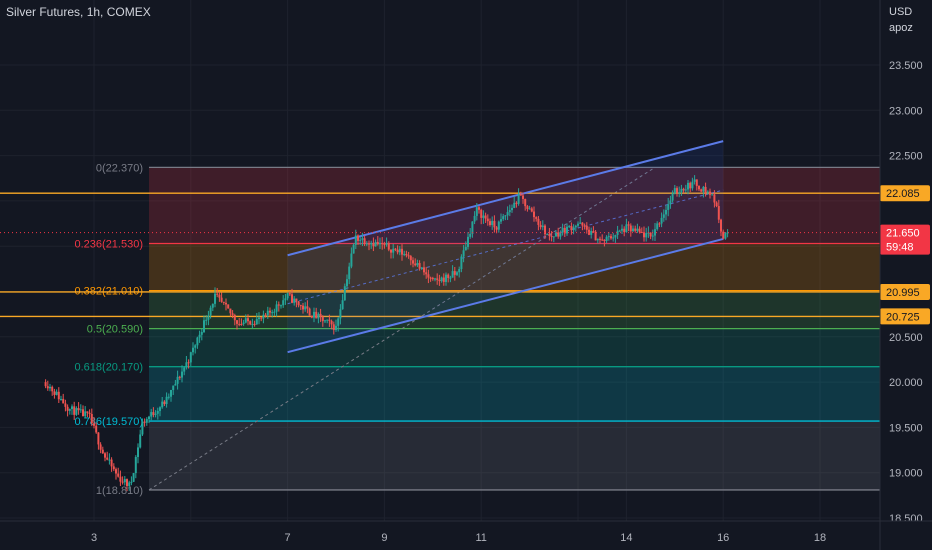 The width and height of the screenshot is (932, 550). What do you see at coordinates (514, 347) in the screenshot?
I see `fib-zone` at bounding box center [514, 347].